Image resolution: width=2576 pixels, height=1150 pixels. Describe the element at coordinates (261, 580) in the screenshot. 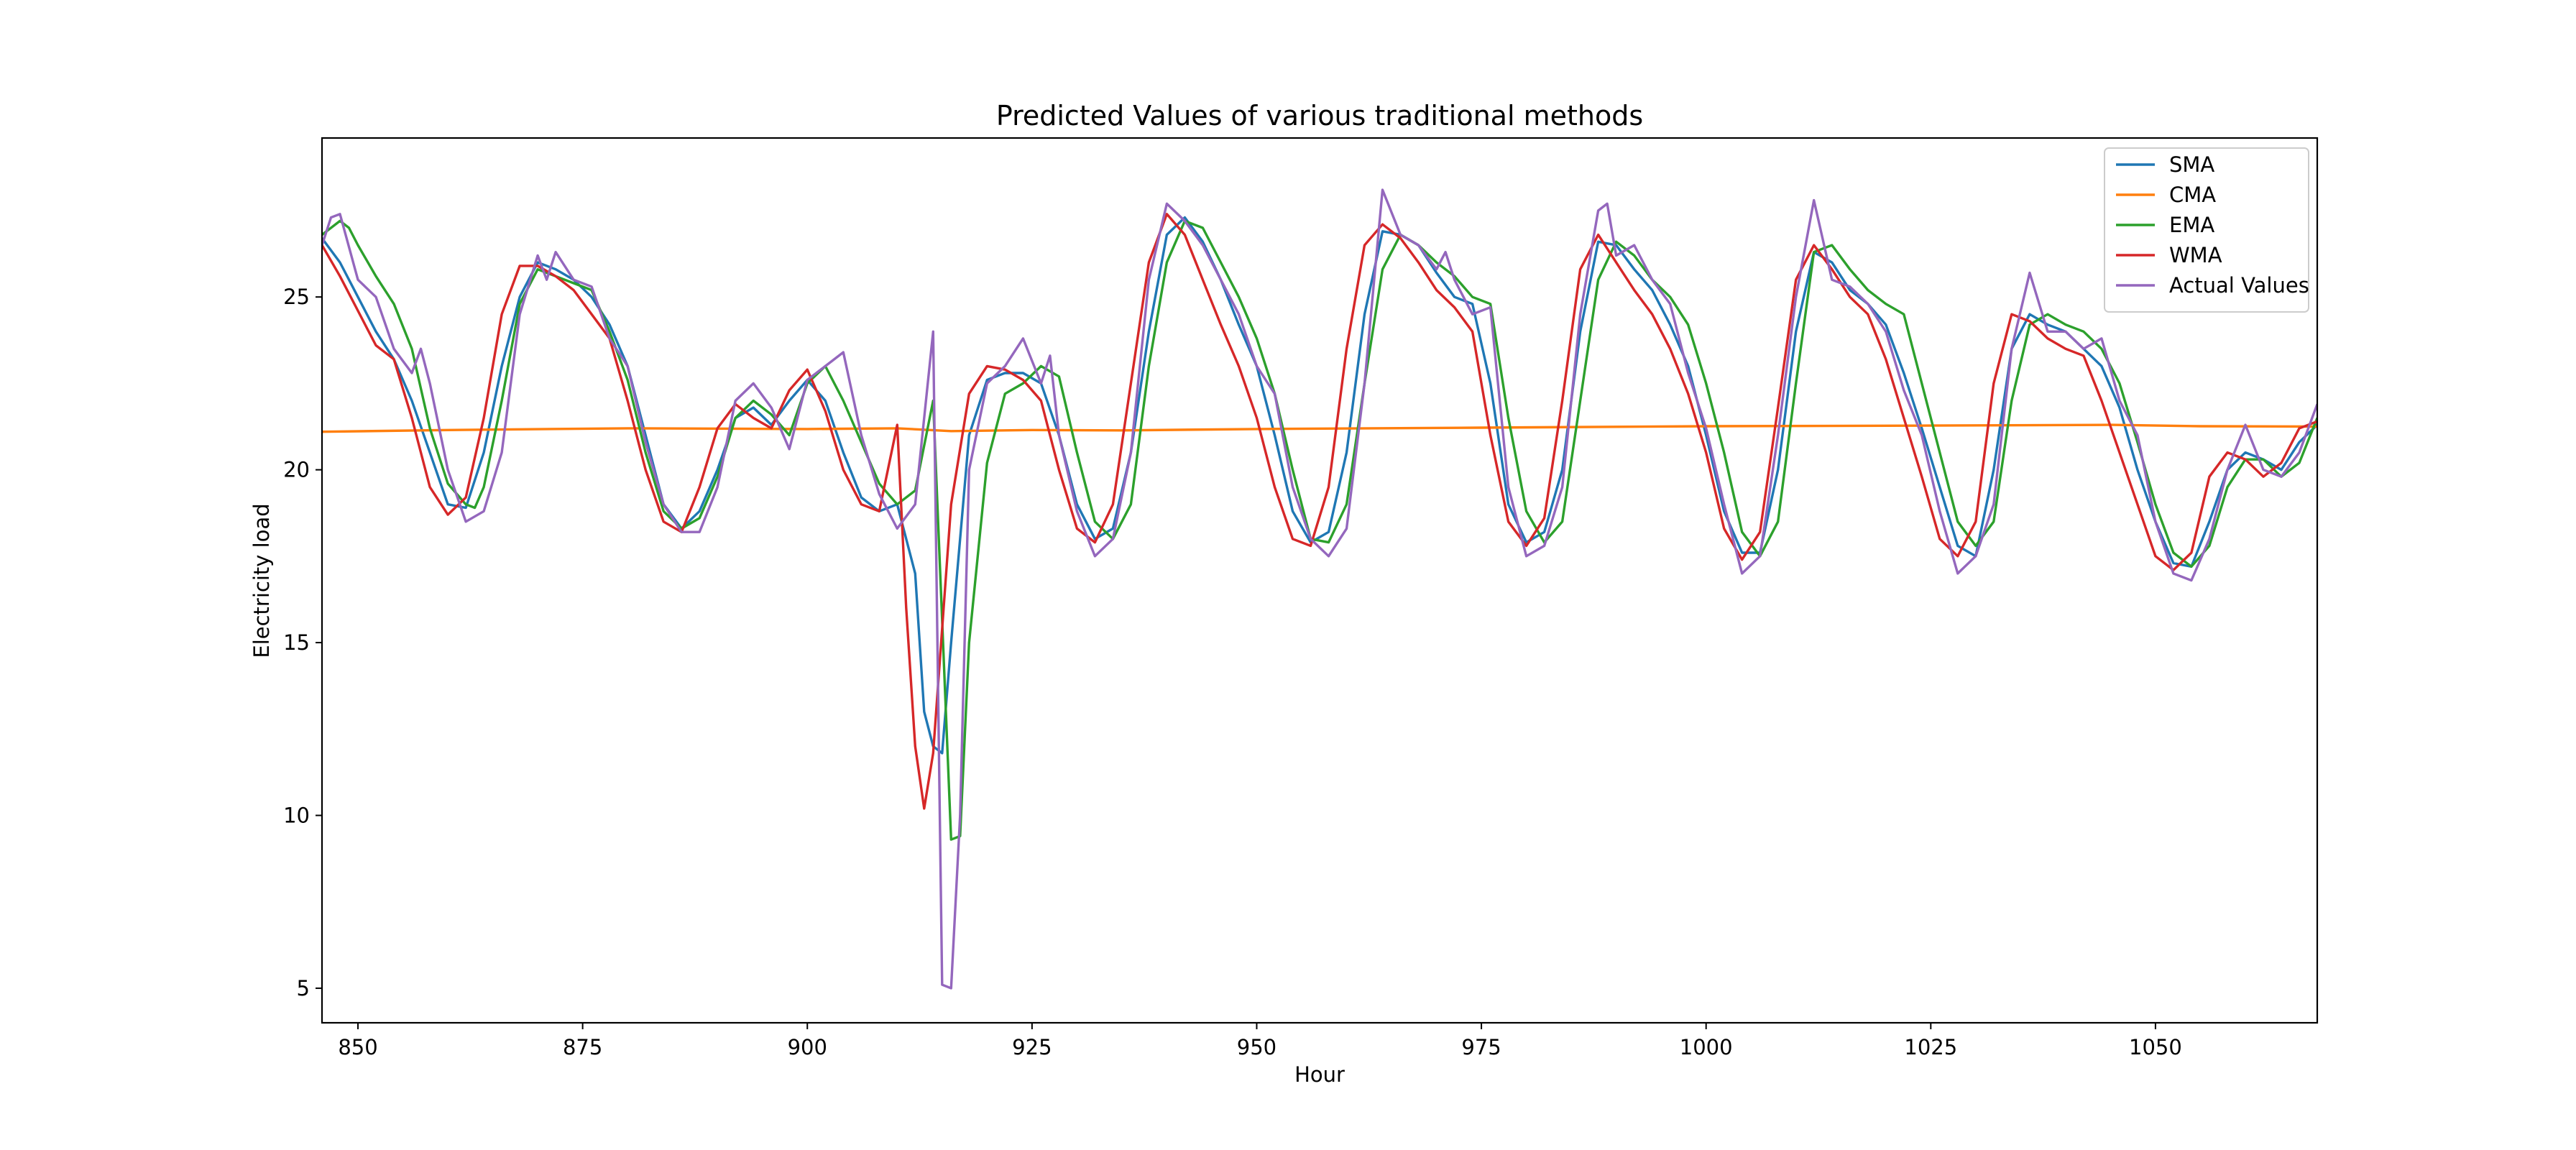

I see `y-axis-label: Electricity load` at that location.